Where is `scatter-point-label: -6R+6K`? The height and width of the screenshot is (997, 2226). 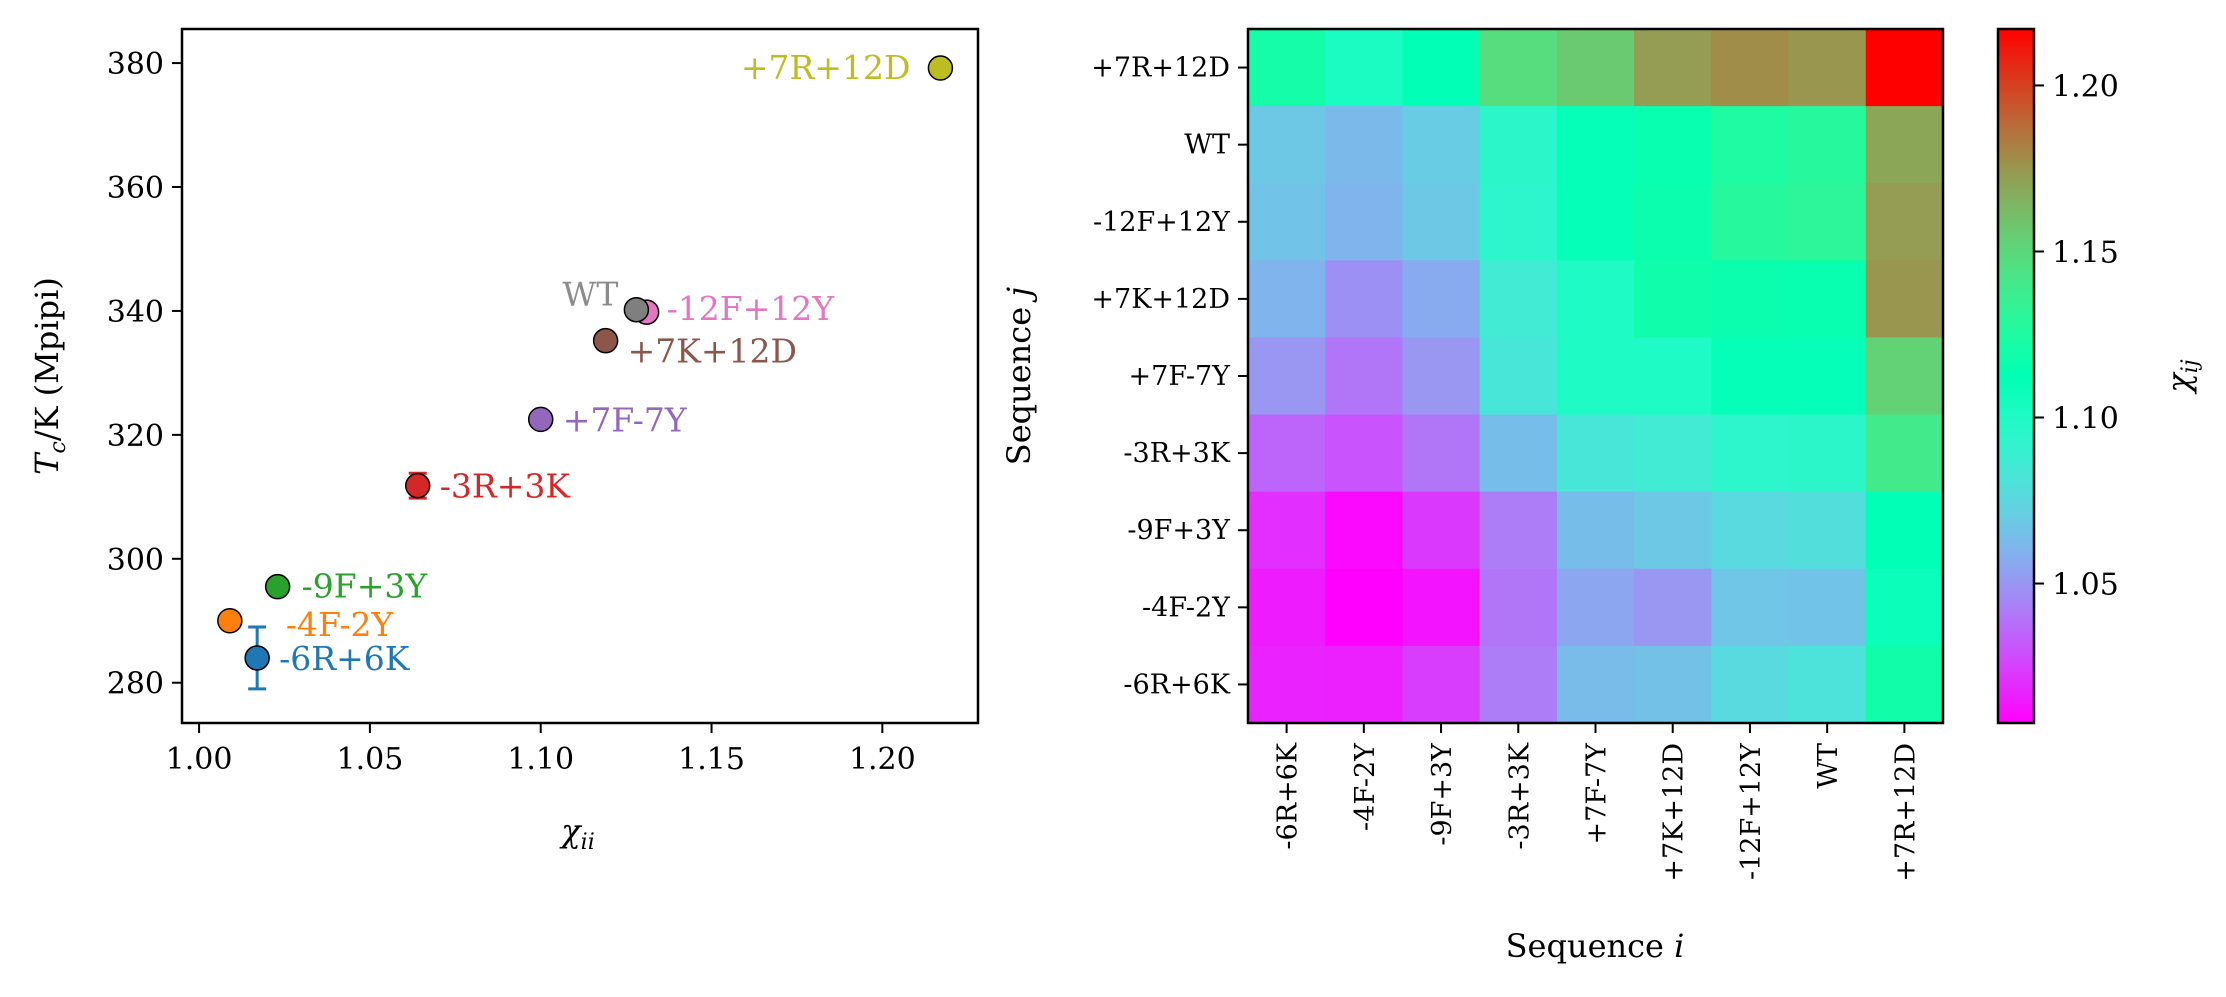 scatter-point-label: -6R+6K is located at coordinates (345, 658).